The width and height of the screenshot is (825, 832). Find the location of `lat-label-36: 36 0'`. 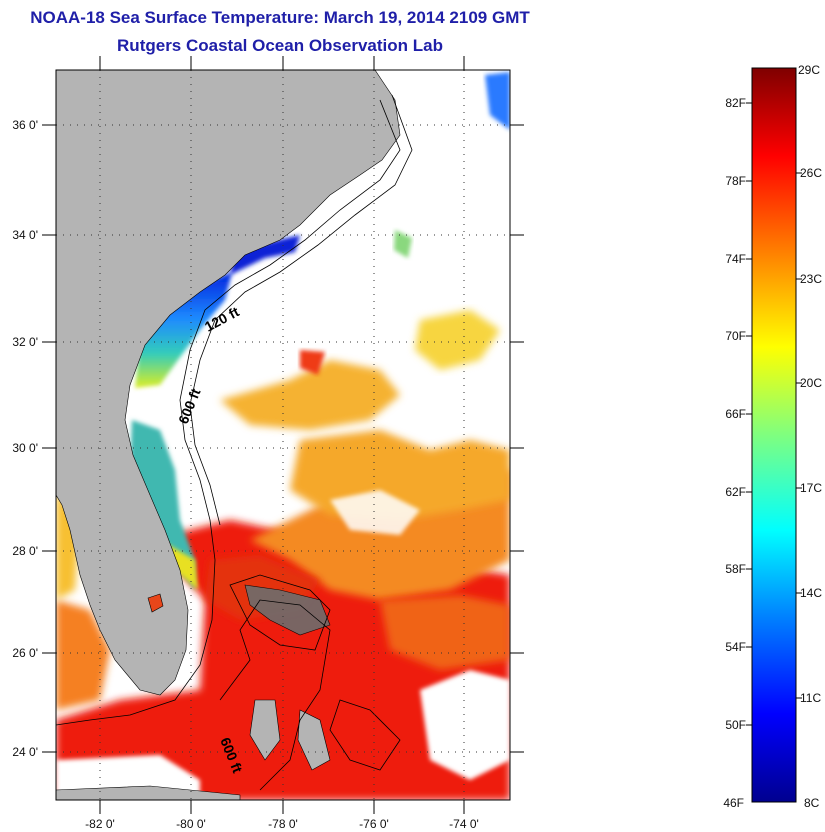

lat-label-36: 36 0' is located at coordinates (25, 125).